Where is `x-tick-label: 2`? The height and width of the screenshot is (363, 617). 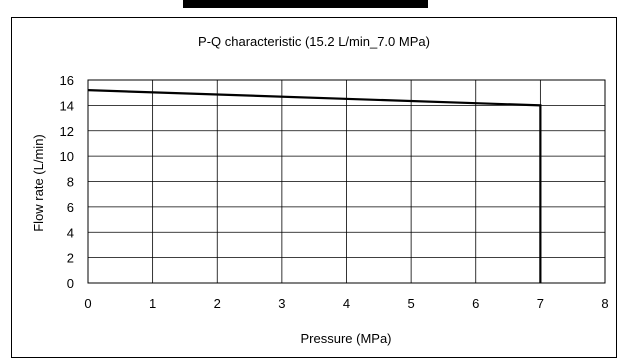
x-tick-label: 2 is located at coordinates (217, 303).